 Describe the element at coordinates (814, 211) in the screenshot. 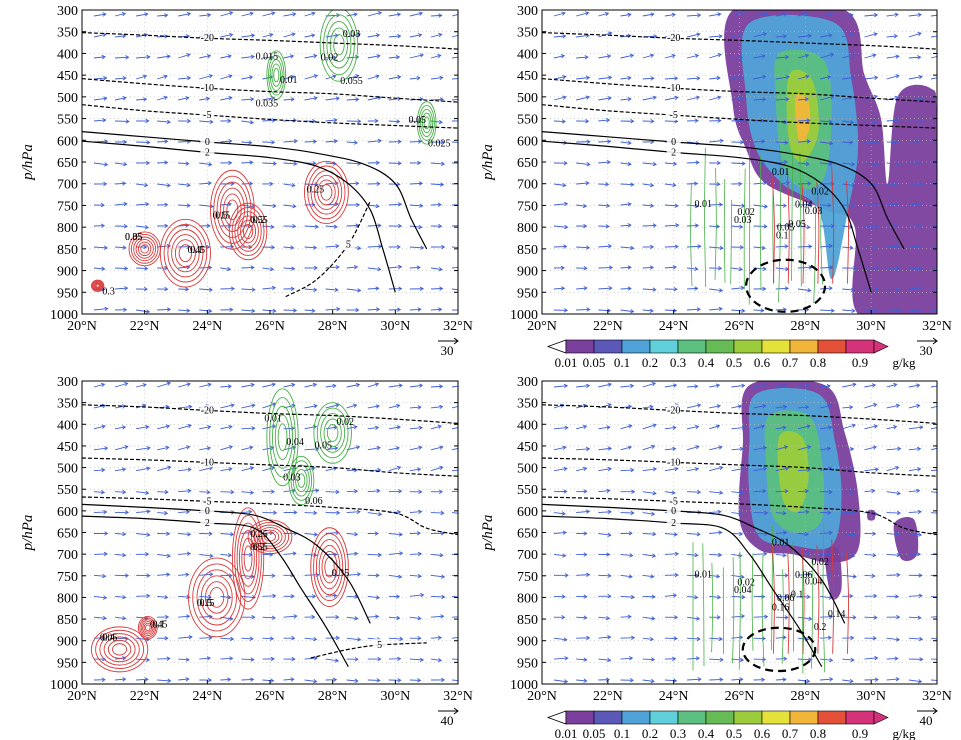

I see `red-contour-label: 0.03` at that location.